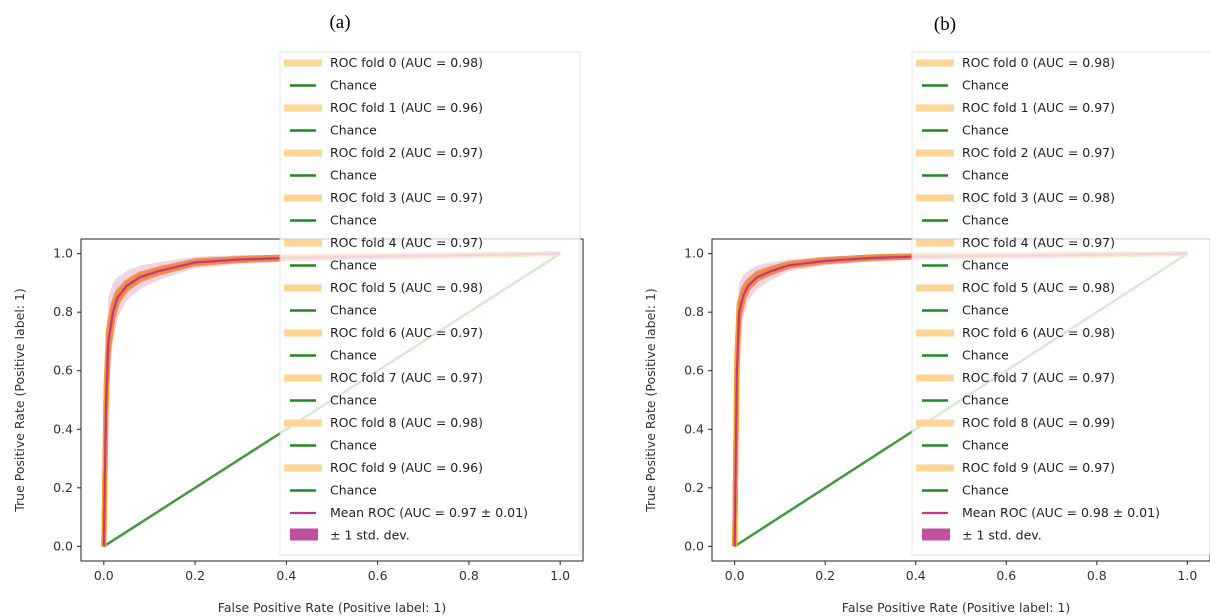 This screenshot has height=616, width=1210. What do you see at coordinates (1038, 467) in the screenshot?
I see `legend-label-fold-9: ROC fold 9 (AUC = 0.97)` at bounding box center [1038, 467].